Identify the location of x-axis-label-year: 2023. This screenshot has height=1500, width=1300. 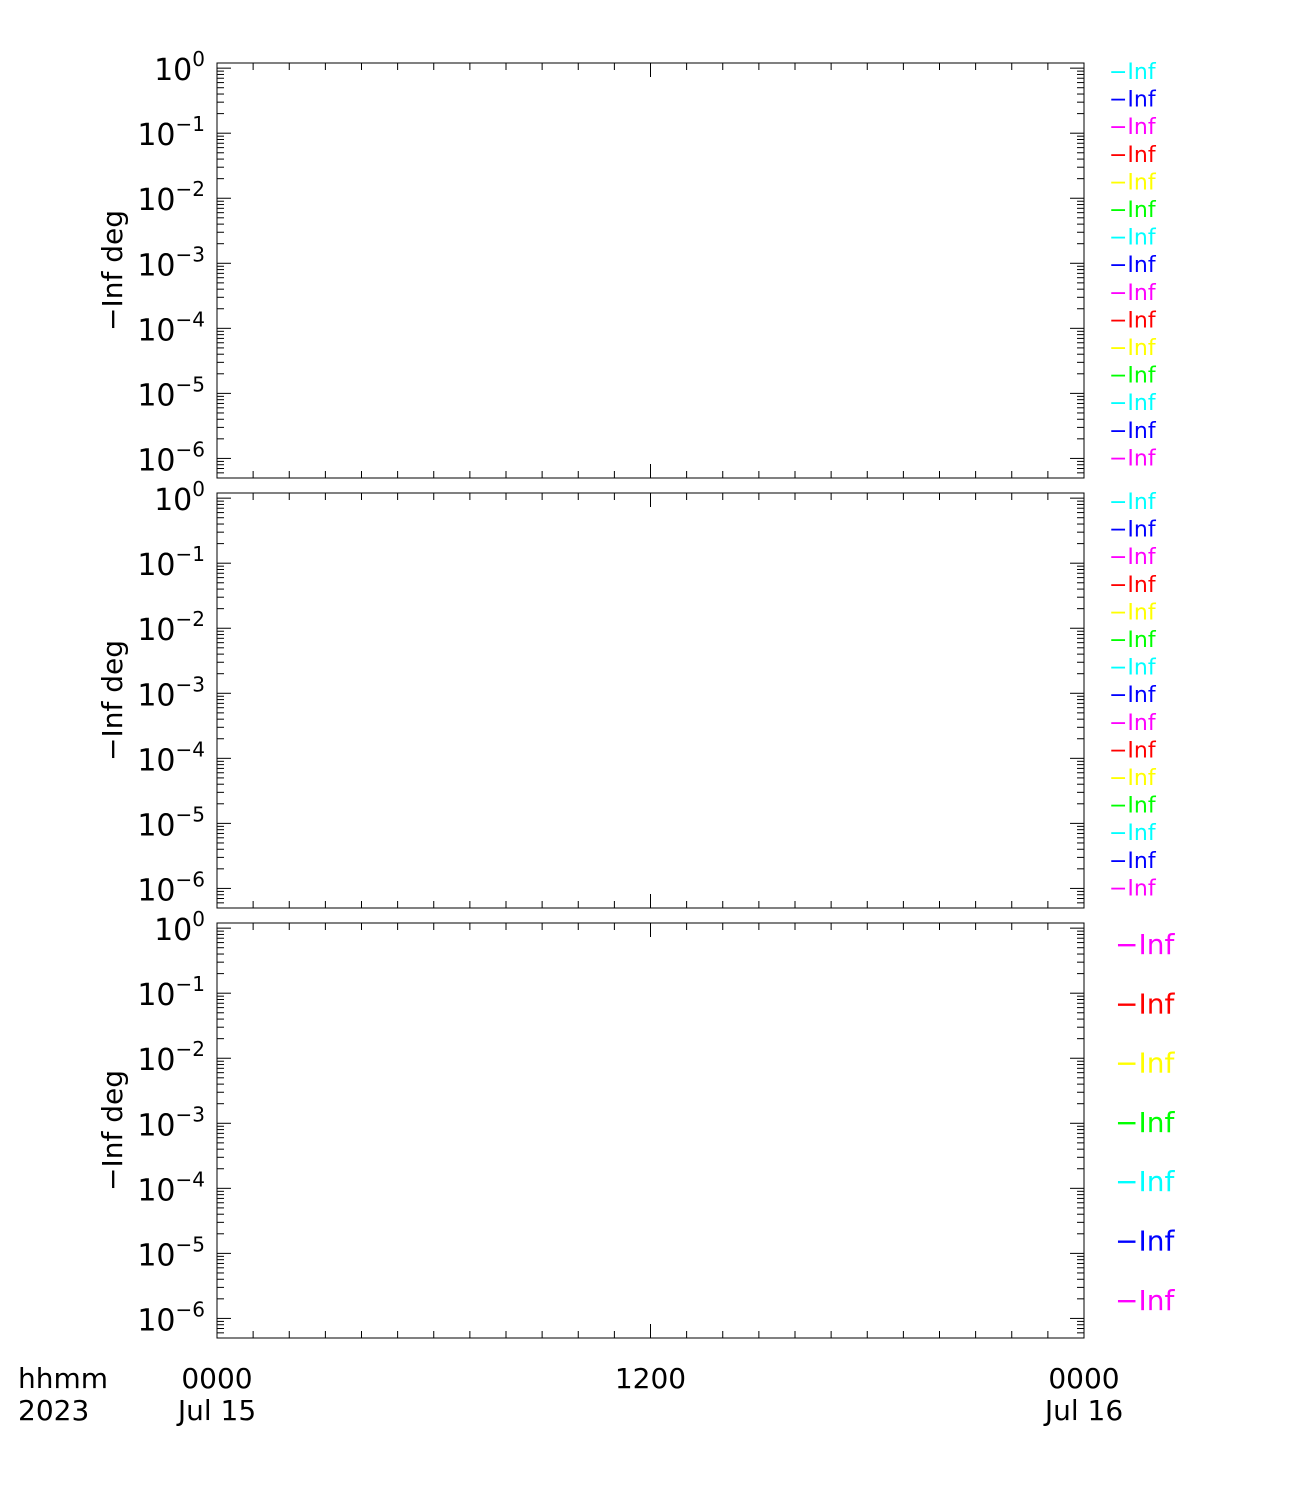
(53, 1410).